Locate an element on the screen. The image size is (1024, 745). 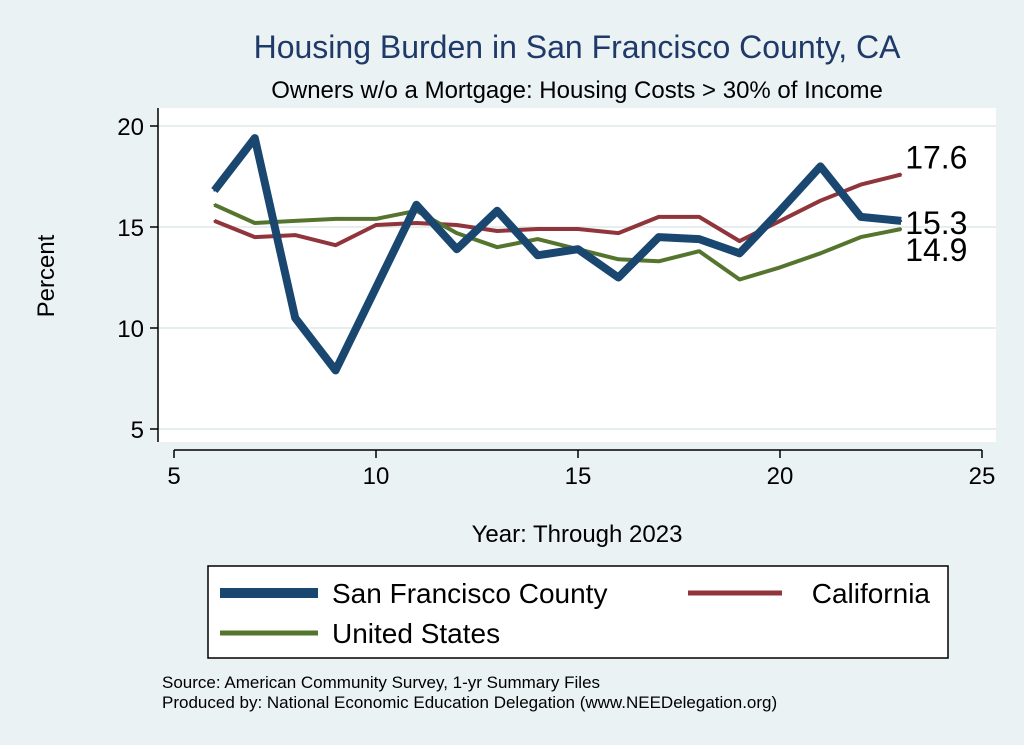
end-labels: 15.3 17.6 14.9 is located at coordinates (936, 203).